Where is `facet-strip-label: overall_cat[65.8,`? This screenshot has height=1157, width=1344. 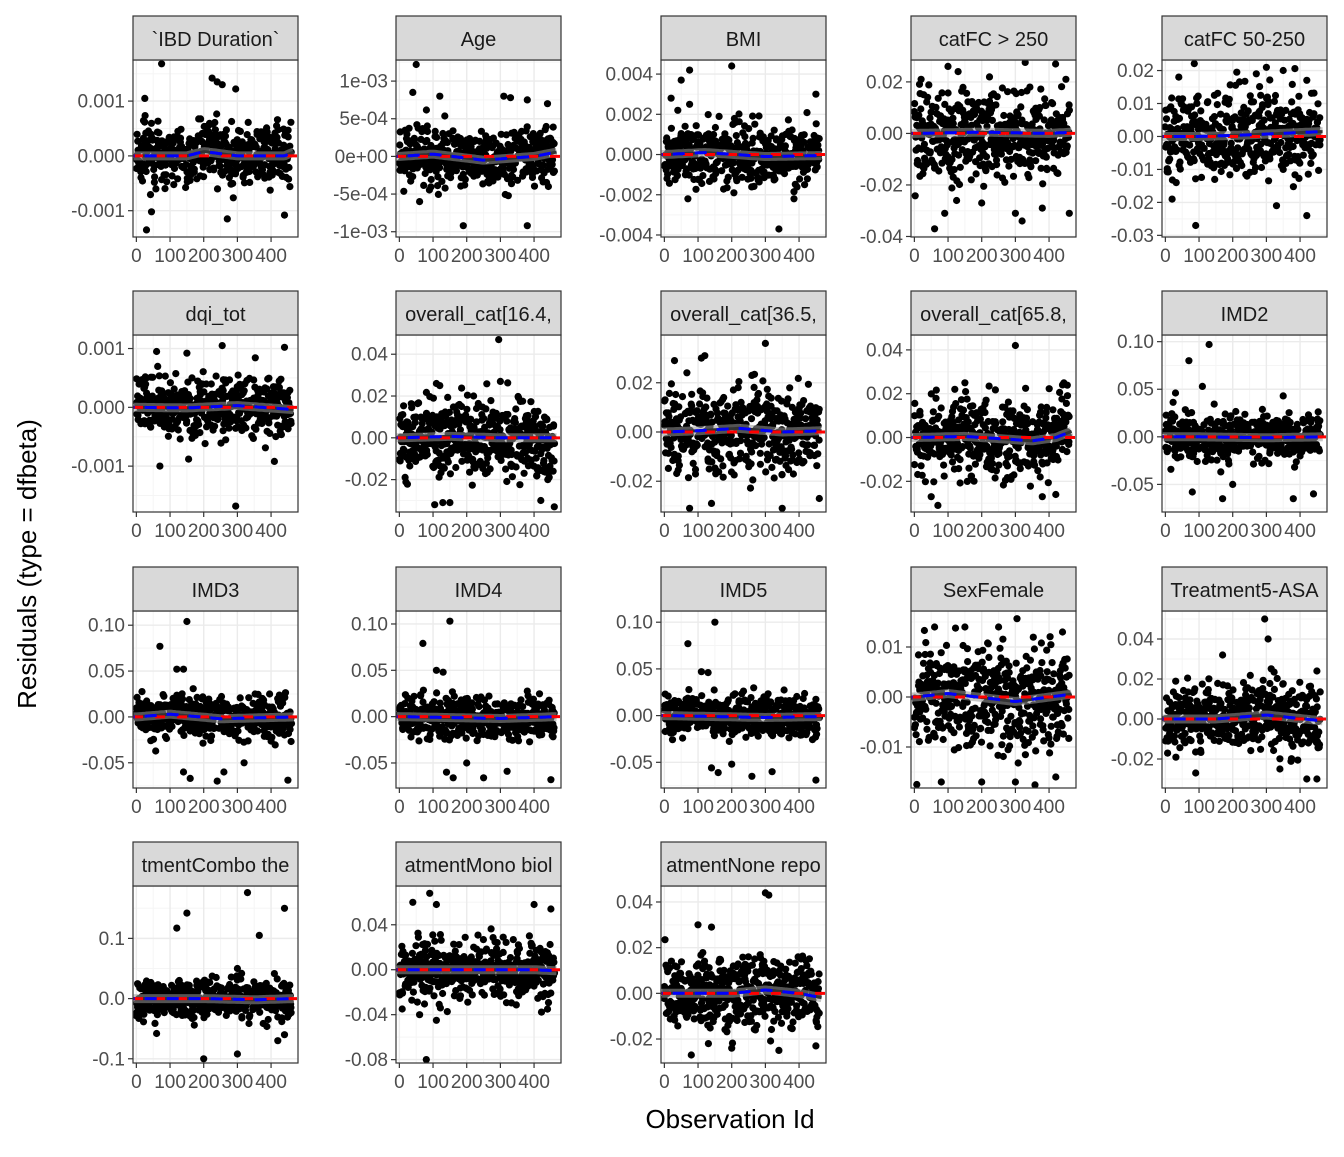 facet-strip-label: overall_cat[65.8, is located at coordinates (993, 315).